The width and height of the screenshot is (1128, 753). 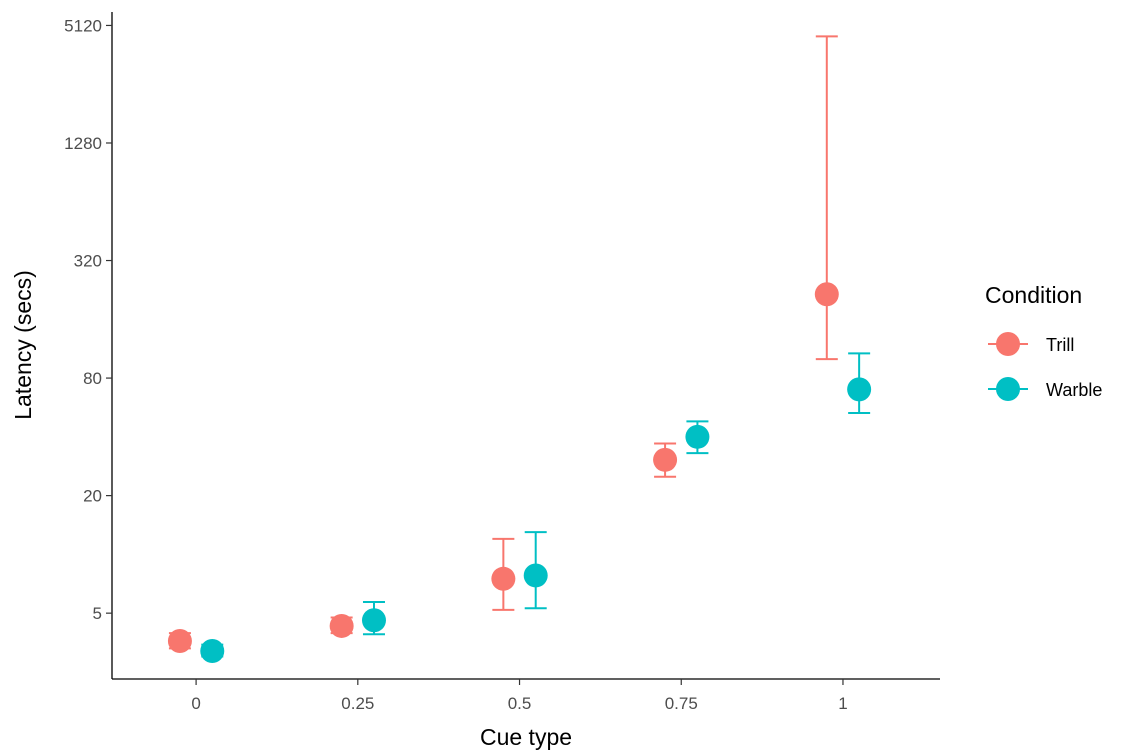 I want to click on y-tick-label: 320, so click(x=88, y=261).